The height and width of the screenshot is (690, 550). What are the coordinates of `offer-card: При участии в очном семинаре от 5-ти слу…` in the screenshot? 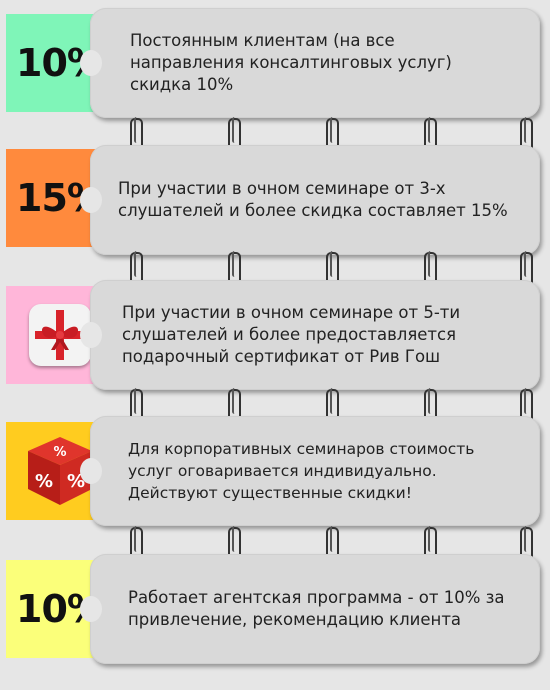 It's located at (310, 335).